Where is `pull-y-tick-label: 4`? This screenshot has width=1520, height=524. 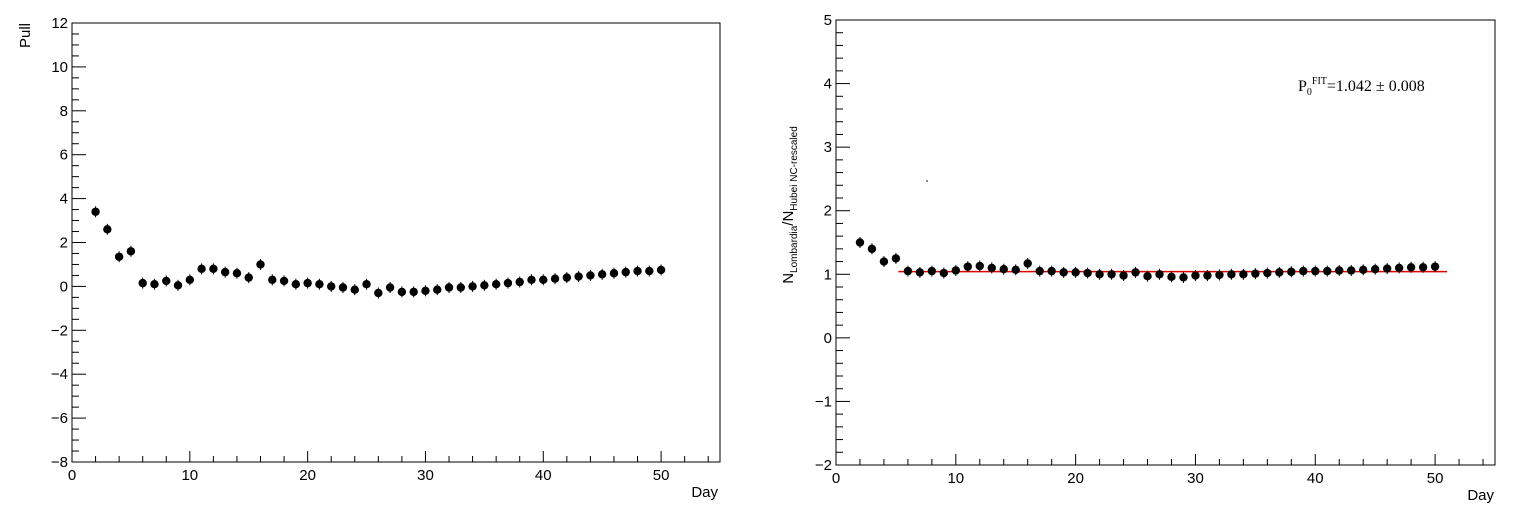 pull-y-tick-label: 4 is located at coordinates (64, 199).